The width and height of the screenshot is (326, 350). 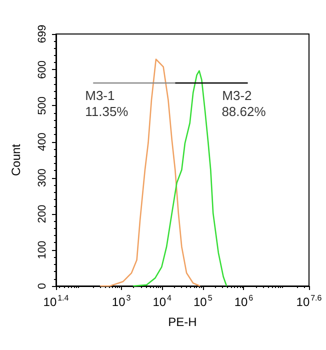 I want to click on y-tick-label: 699, so click(x=42, y=34).